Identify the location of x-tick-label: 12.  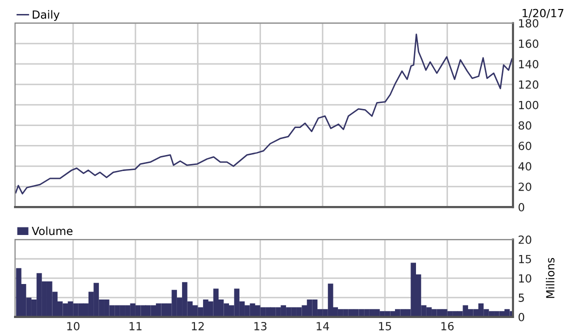
(198, 326).